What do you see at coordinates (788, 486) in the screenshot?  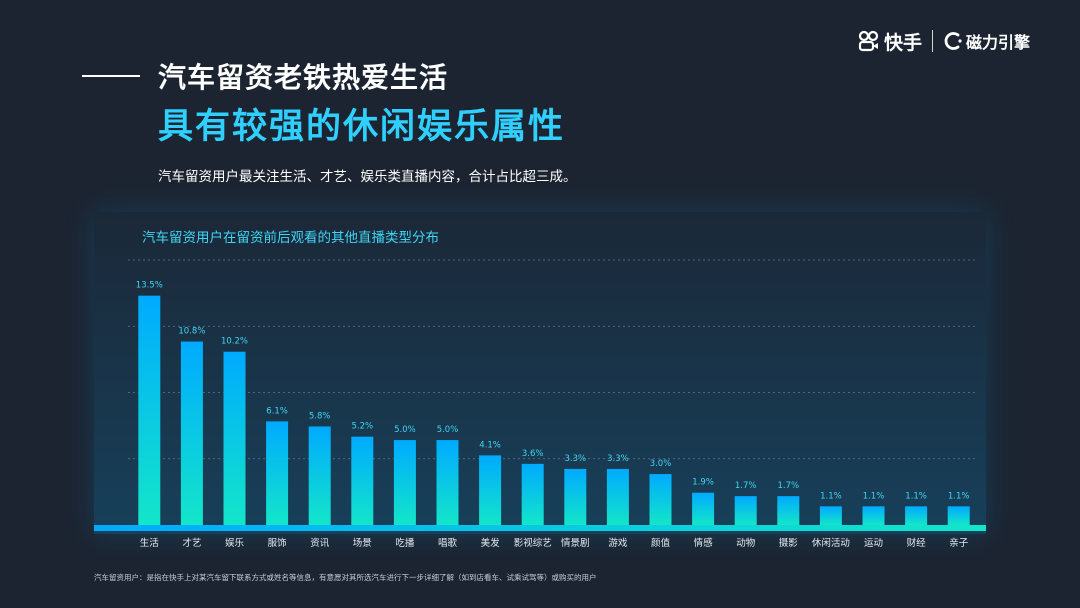 I see `value-label-15: 1.7%` at bounding box center [788, 486].